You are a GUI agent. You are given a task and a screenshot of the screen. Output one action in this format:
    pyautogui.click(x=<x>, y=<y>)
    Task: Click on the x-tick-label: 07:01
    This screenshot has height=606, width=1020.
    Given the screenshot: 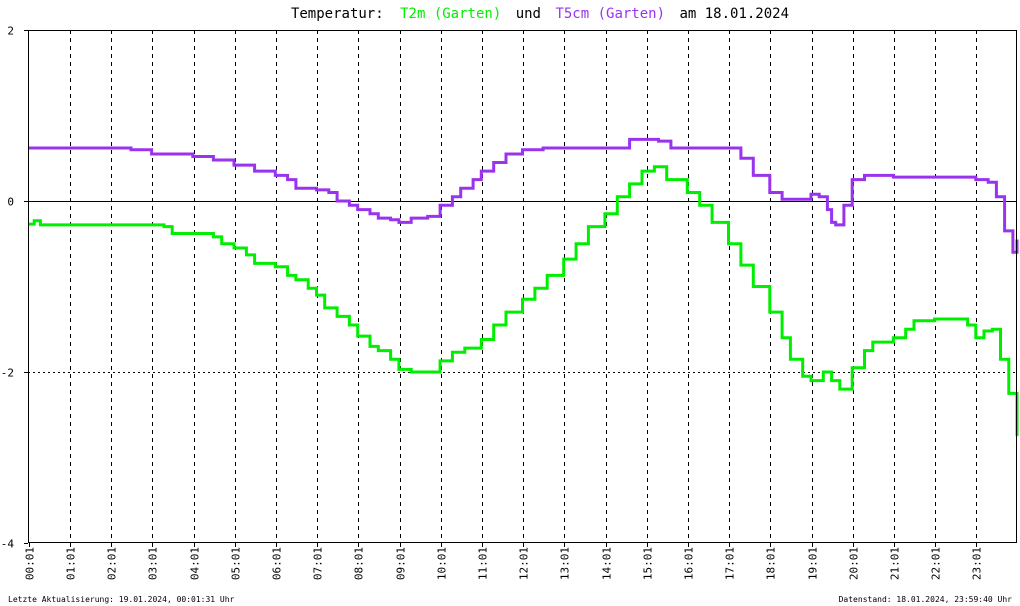 What is the action you would take?
    pyautogui.click(x=318, y=563)
    